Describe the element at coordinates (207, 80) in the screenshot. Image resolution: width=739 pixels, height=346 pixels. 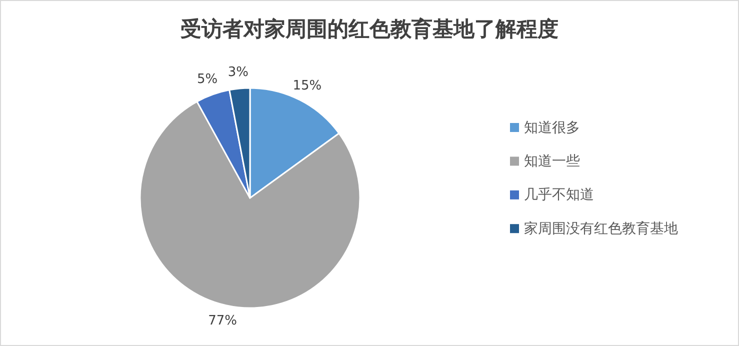
I see `data-label: 5%` at that location.